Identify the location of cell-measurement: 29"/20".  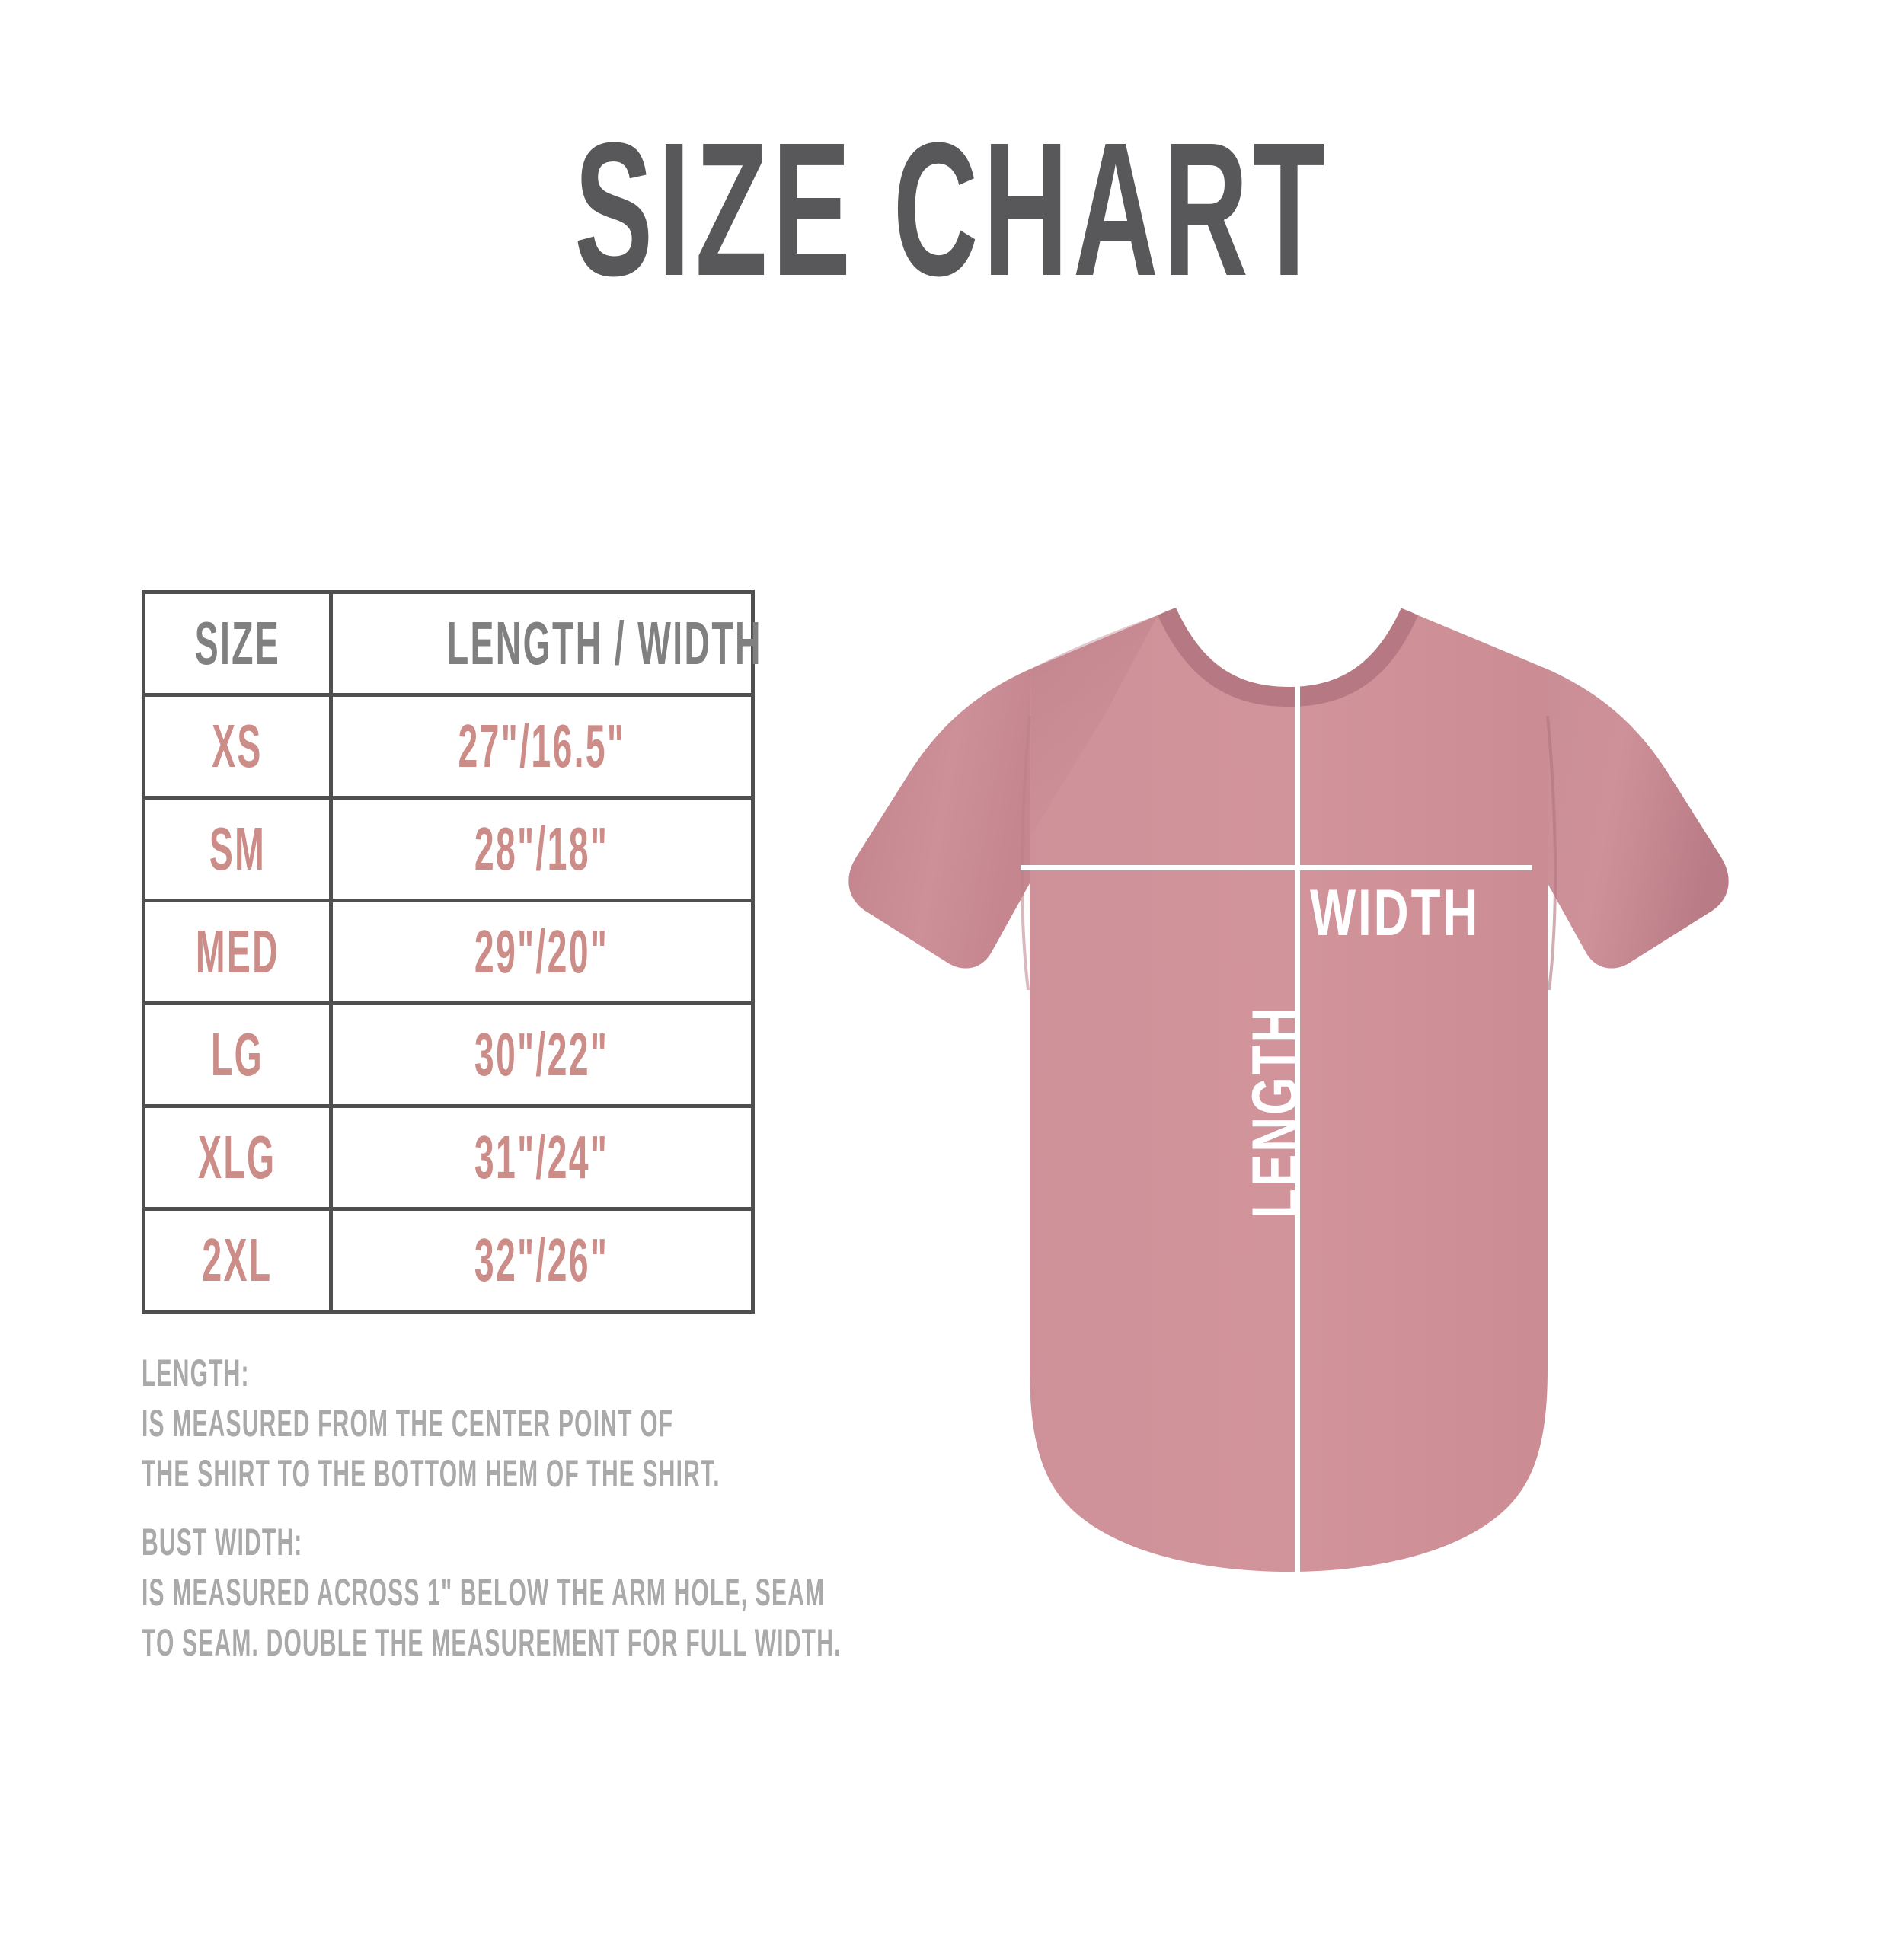
(542, 952).